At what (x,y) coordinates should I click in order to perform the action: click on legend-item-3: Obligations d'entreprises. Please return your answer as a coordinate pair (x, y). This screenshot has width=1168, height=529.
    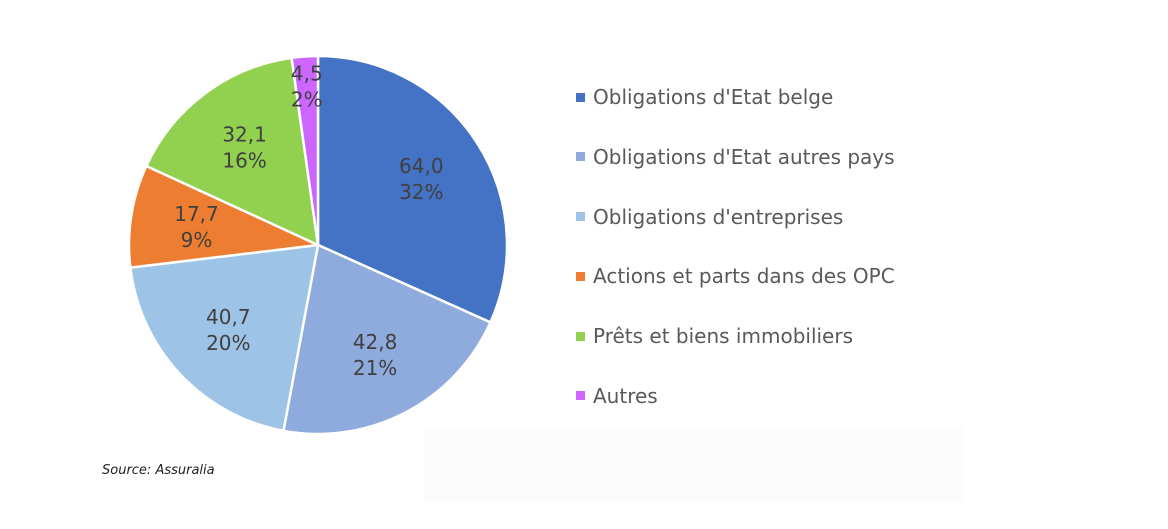
    Looking at the image, I should click on (735, 217).